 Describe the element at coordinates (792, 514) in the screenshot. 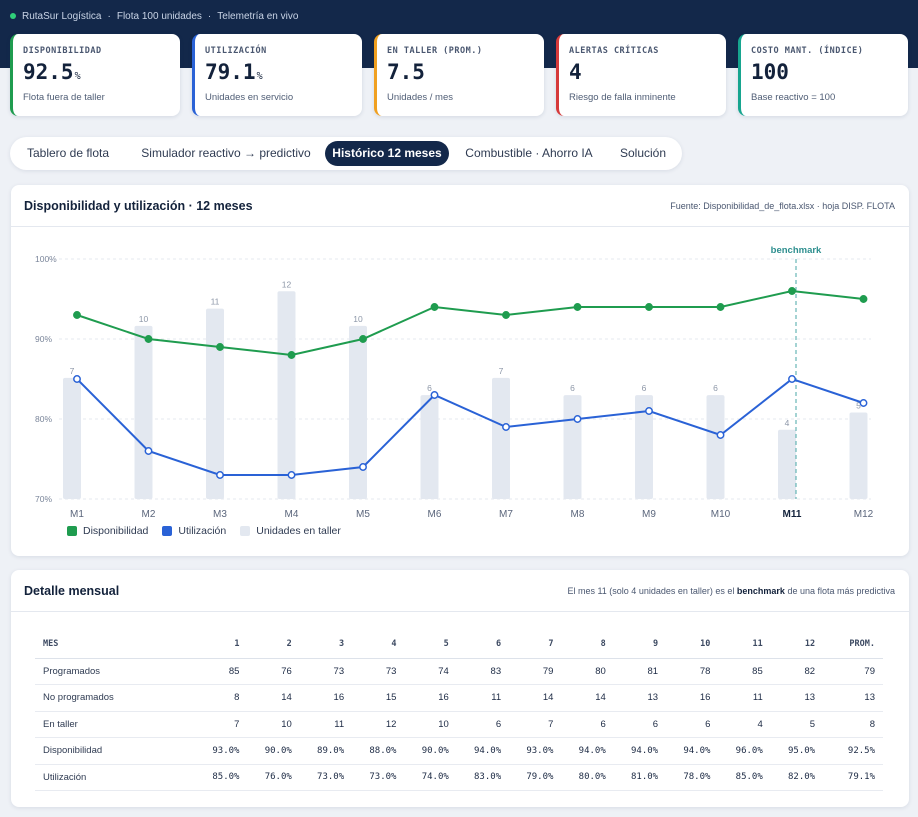

I see `x-tick-label: M11` at that location.